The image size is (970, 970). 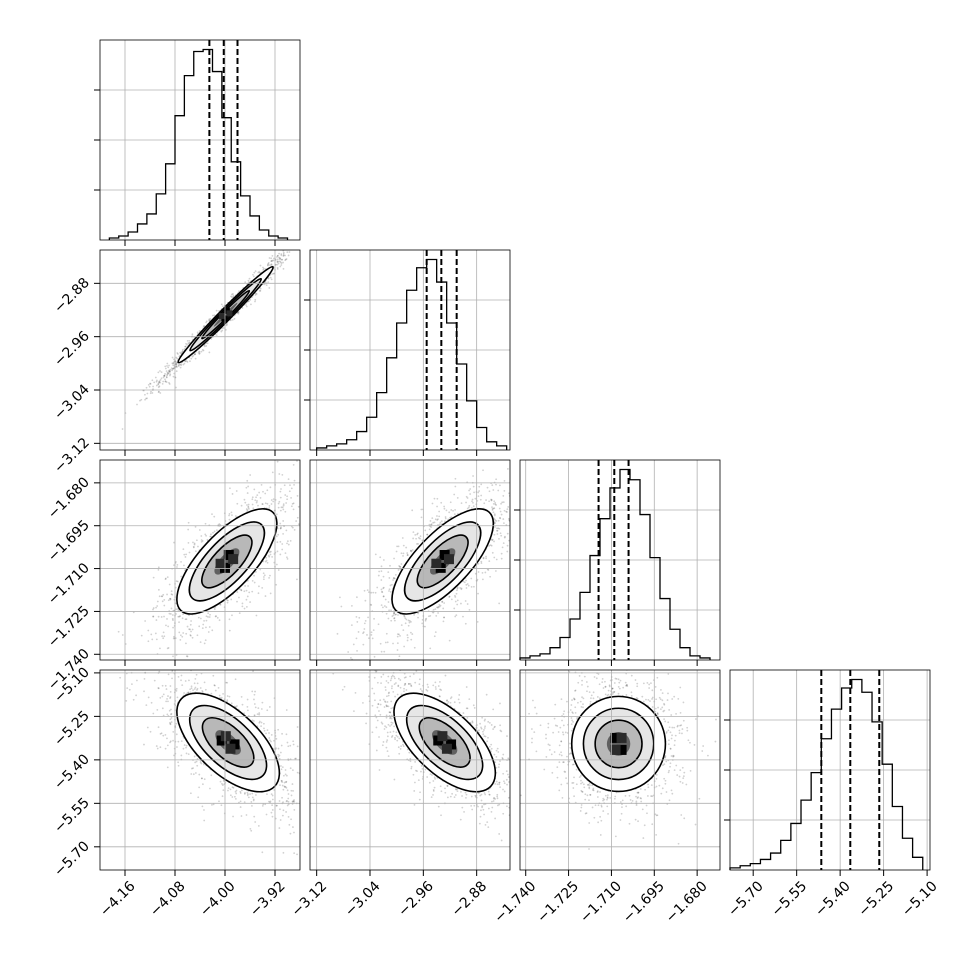 What do you see at coordinates (410, 350) in the screenshot?
I see `panel-frame` at bounding box center [410, 350].